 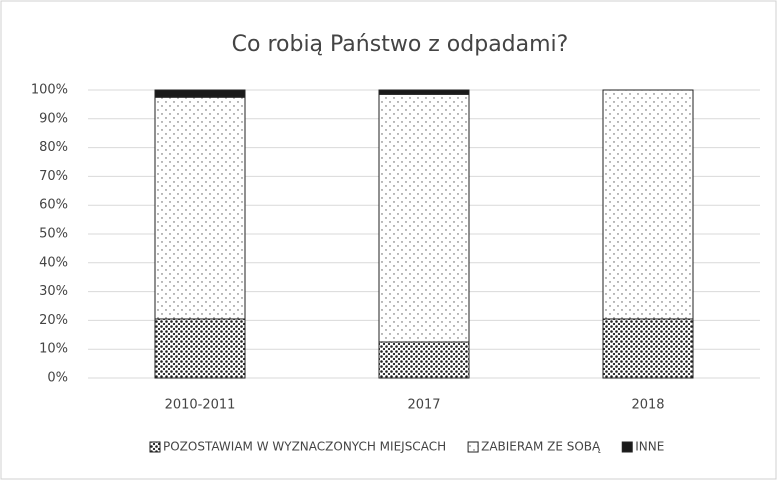 I want to click on y-tick-label: 100%, so click(x=49, y=90).